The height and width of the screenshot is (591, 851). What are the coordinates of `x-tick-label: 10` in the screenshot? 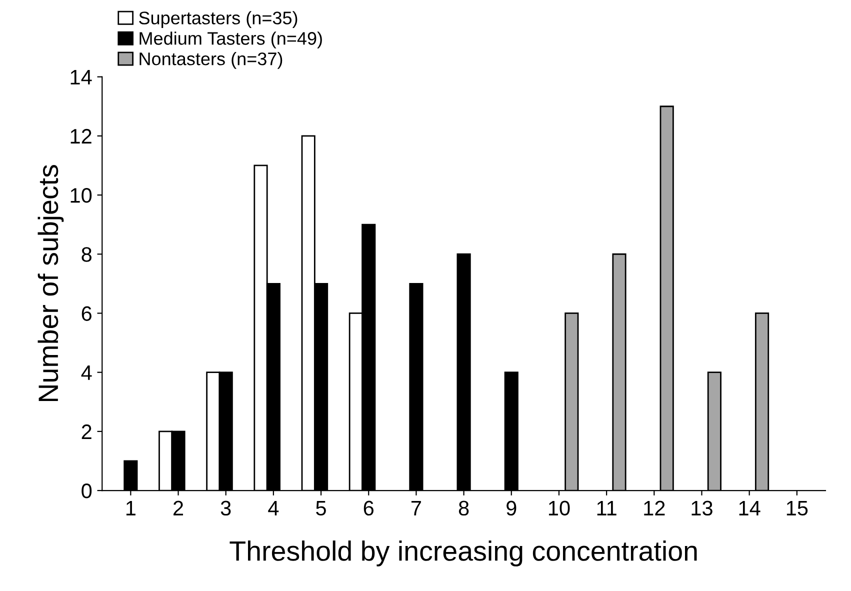 It's located at (559, 508).